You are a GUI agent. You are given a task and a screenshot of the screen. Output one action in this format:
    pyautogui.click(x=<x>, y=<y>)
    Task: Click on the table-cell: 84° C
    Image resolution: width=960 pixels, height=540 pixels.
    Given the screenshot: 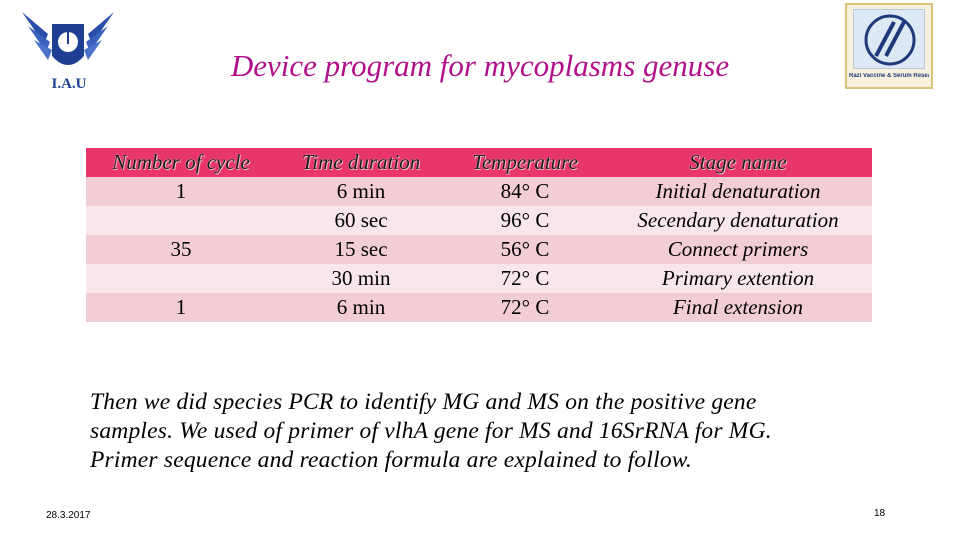 What is the action you would take?
    pyautogui.click(x=525, y=191)
    